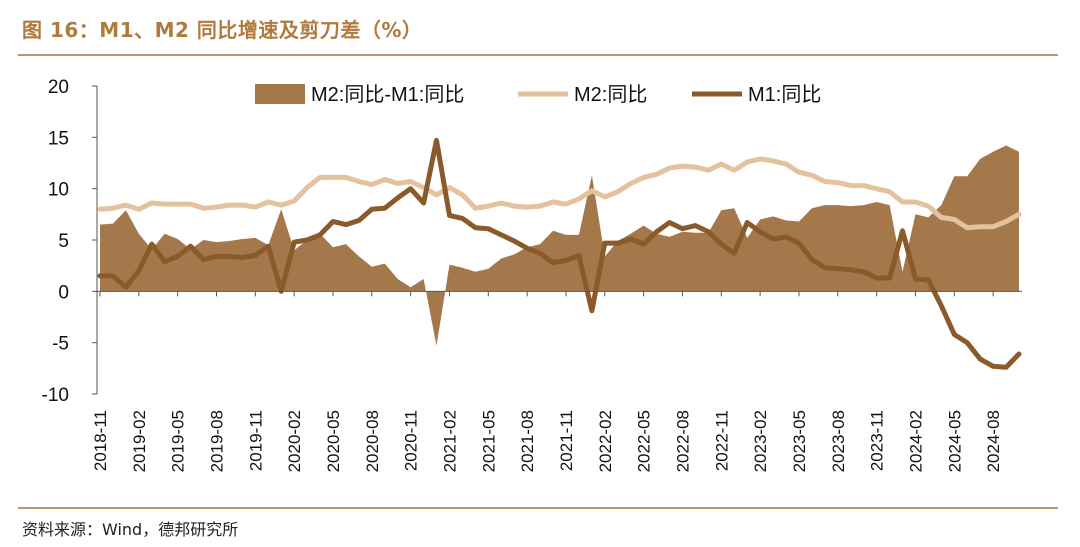  What do you see at coordinates (784, 94) in the screenshot?
I see `legend-label-m1: M1:同比` at bounding box center [784, 94].